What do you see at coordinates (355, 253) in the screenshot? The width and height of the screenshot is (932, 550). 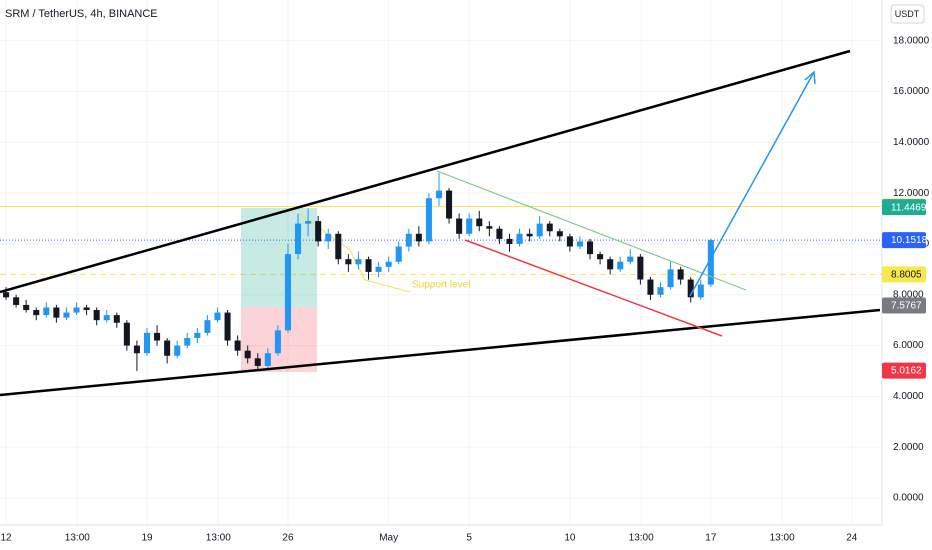 I see `support-sketch` at bounding box center [355, 253].